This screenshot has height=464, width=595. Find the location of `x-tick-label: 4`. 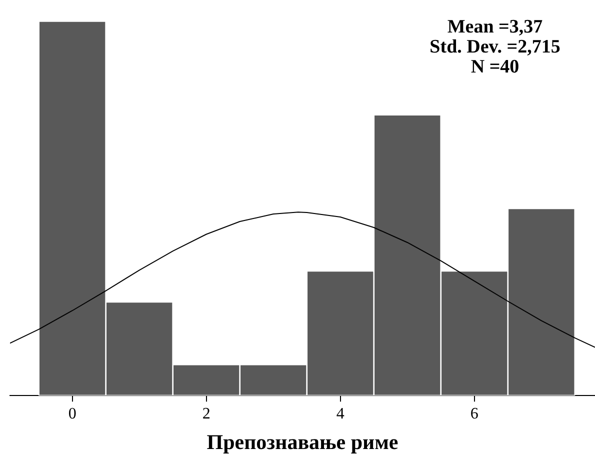

x-tick-label: 4 is located at coordinates (340, 413).